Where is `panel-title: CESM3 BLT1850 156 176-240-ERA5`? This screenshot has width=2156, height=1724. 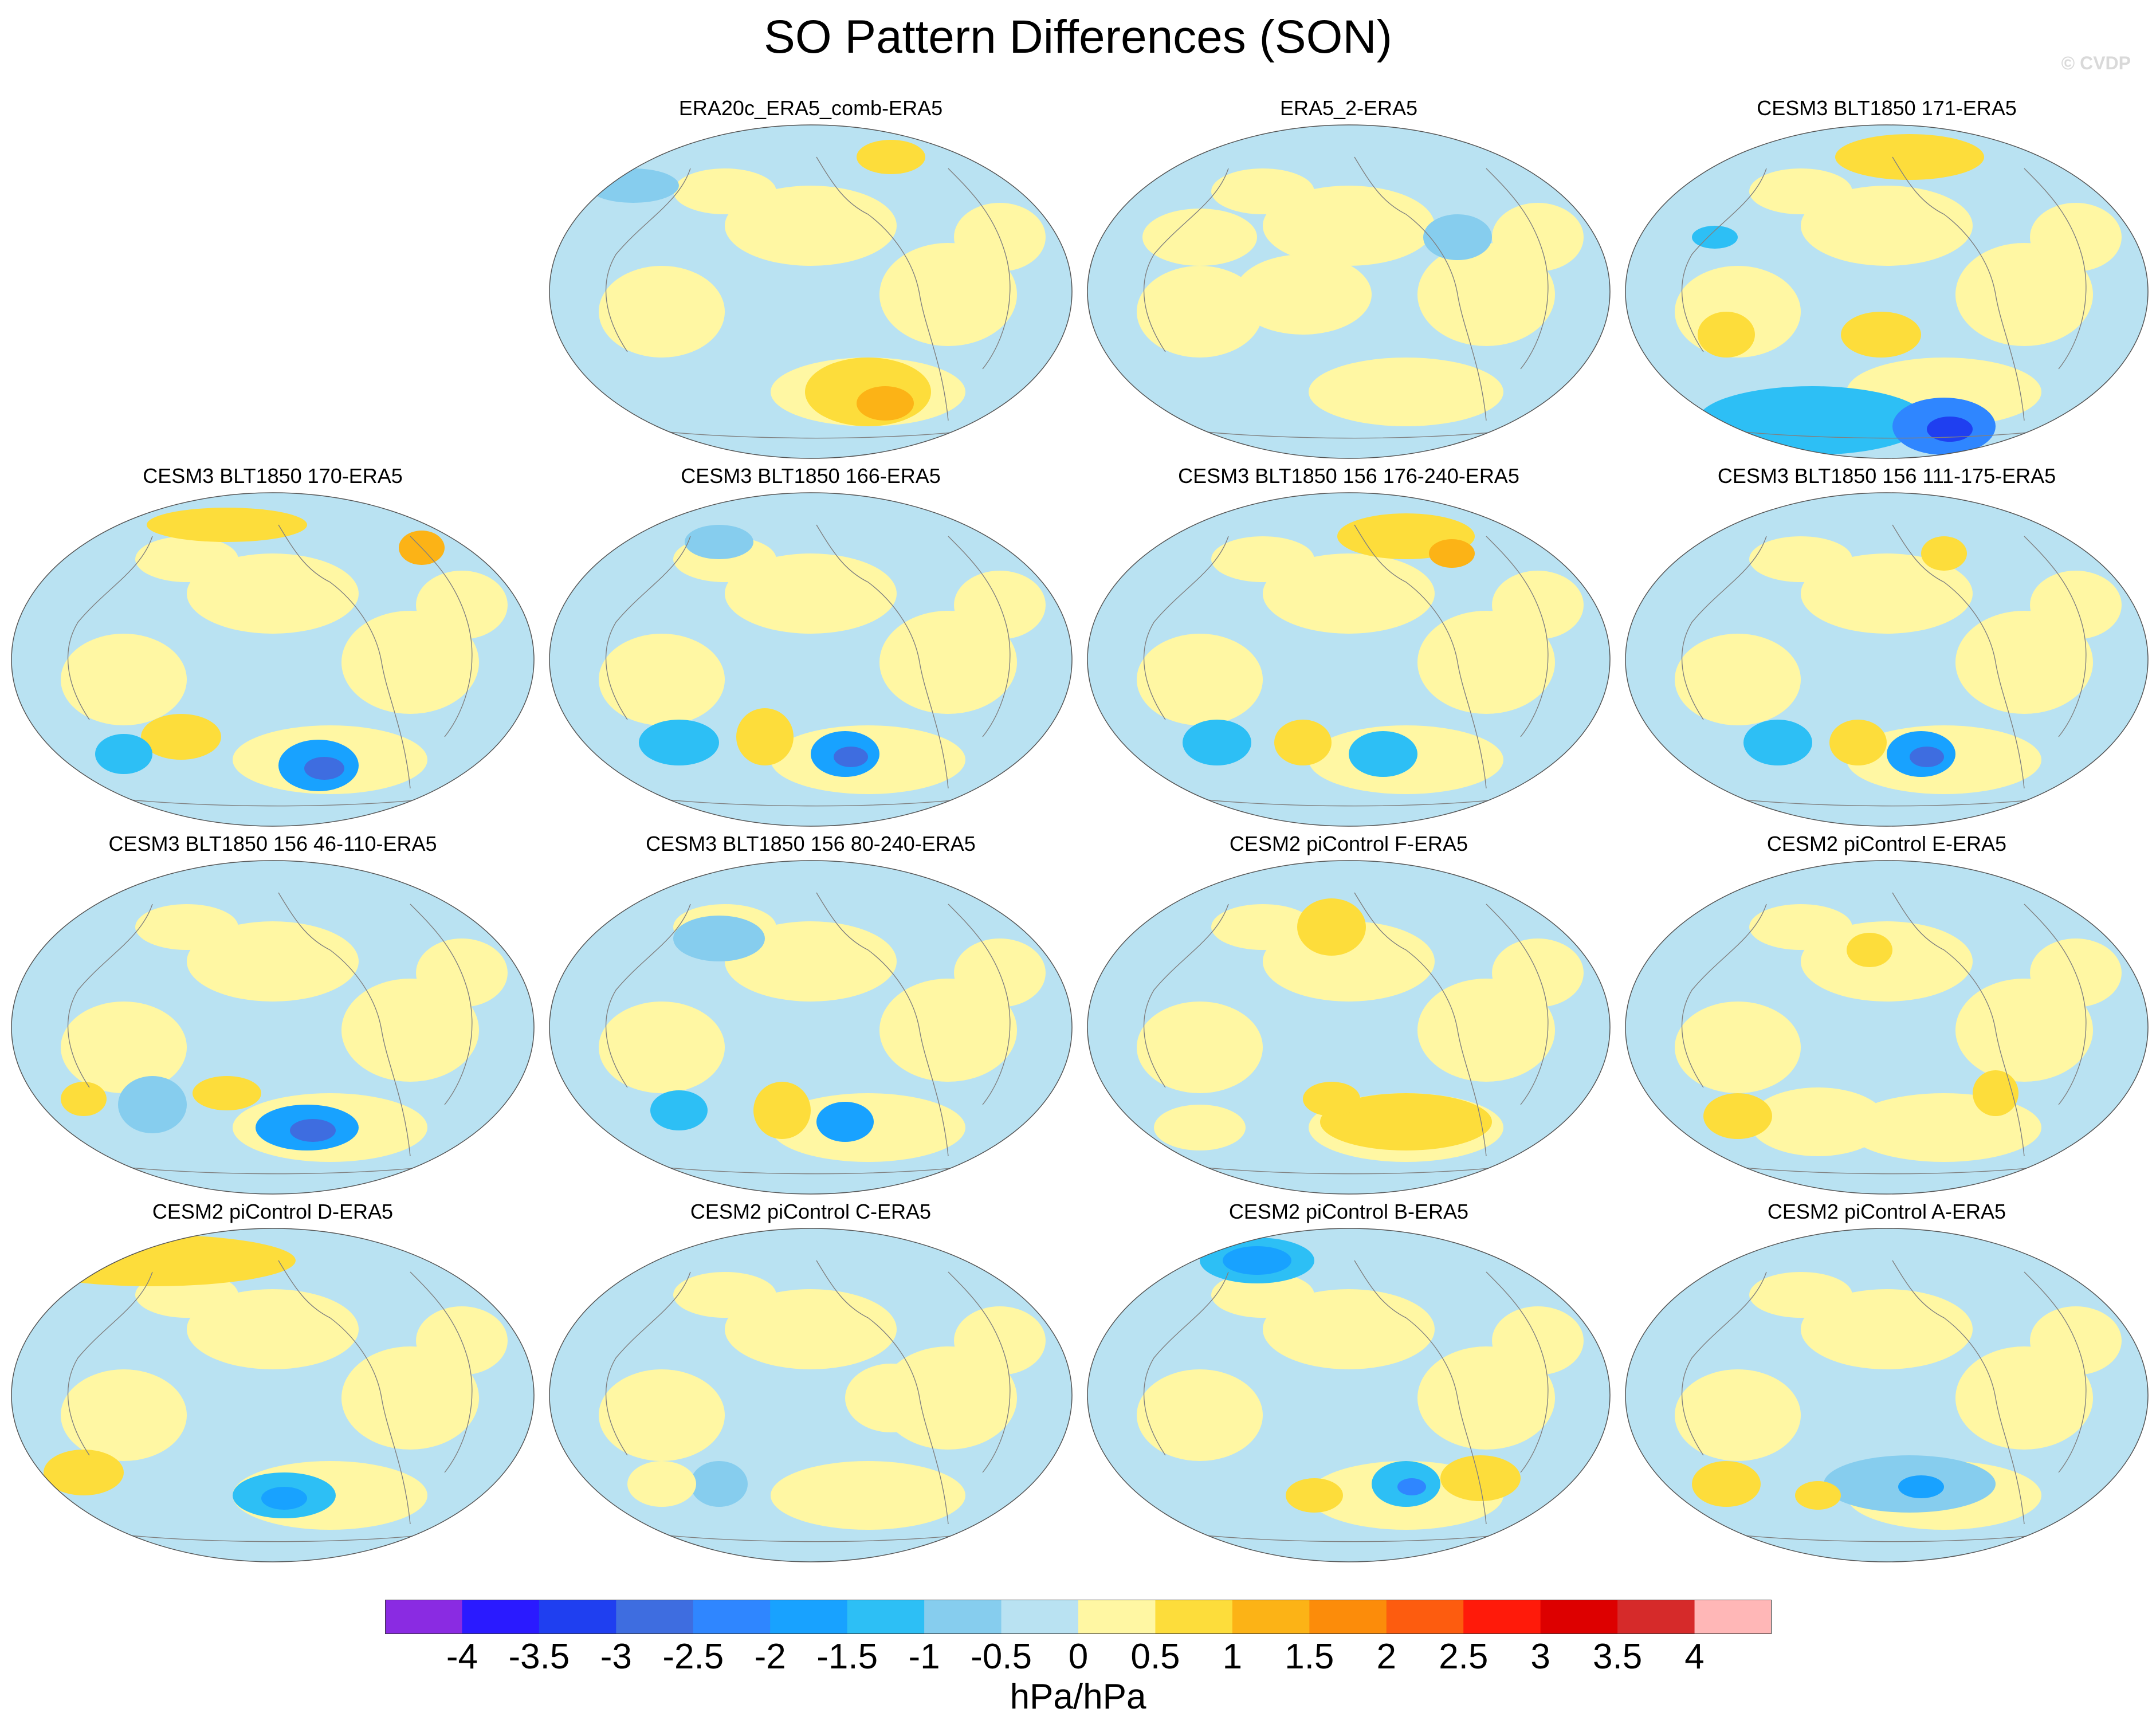
panel-title: CESM3 BLT1850 156 176-240-ERA5 is located at coordinates (1348, 476).